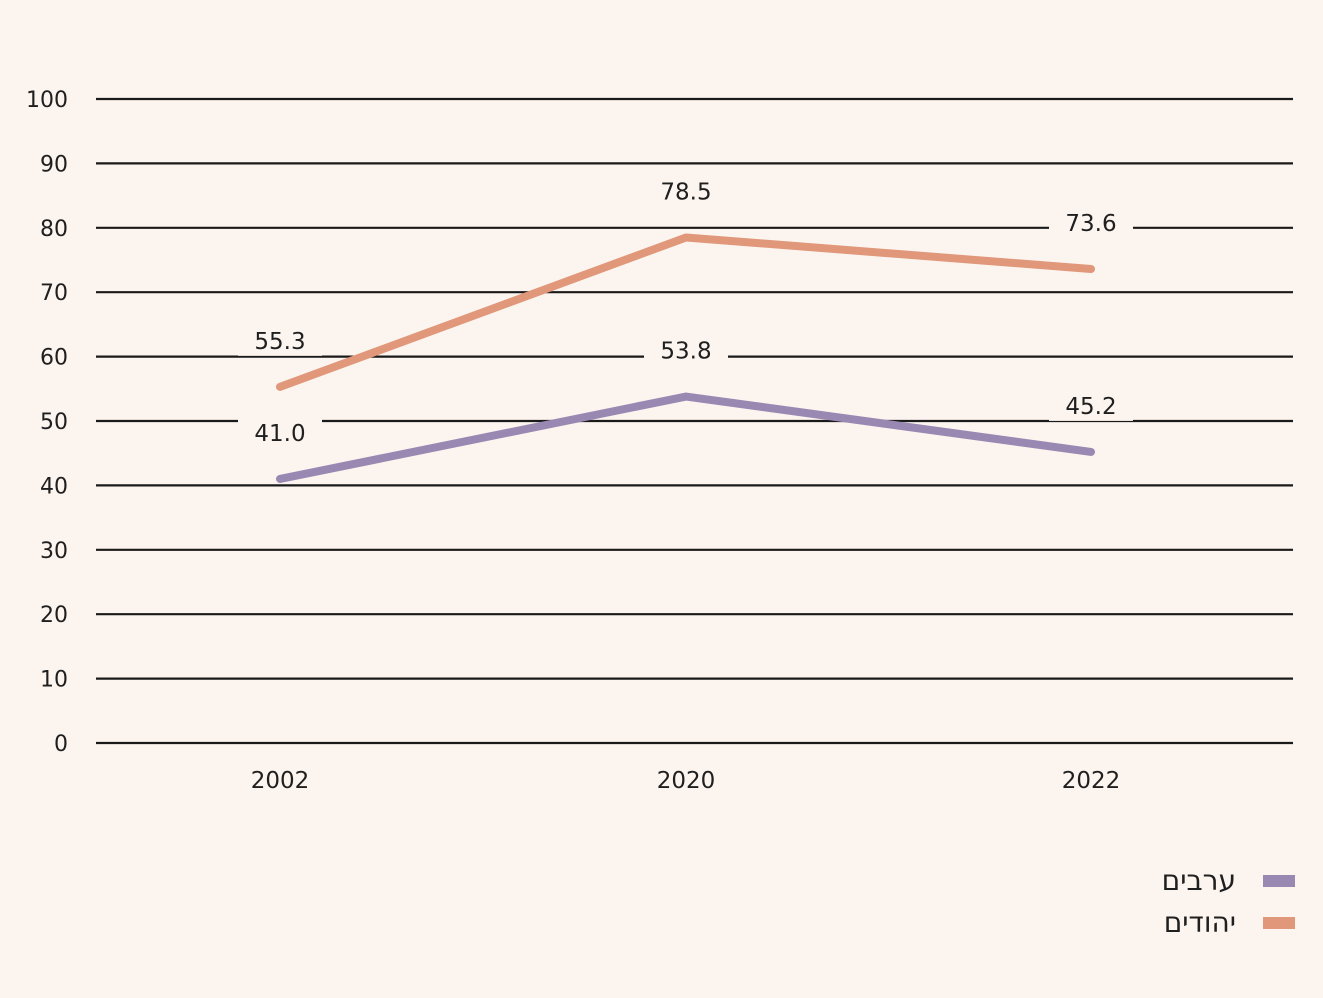 The image size is (1323, 998). I want to click on y-tick-label: 30, so click(54, 551).